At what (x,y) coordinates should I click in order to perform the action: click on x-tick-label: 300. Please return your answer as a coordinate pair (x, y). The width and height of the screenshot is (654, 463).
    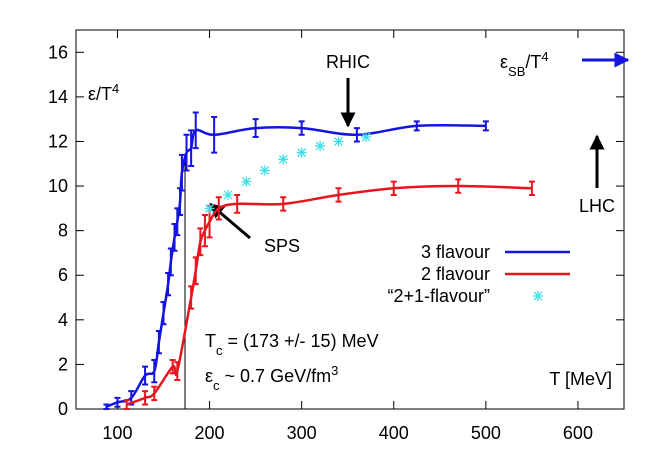
    Looking at the image, I should click on (302, 433).